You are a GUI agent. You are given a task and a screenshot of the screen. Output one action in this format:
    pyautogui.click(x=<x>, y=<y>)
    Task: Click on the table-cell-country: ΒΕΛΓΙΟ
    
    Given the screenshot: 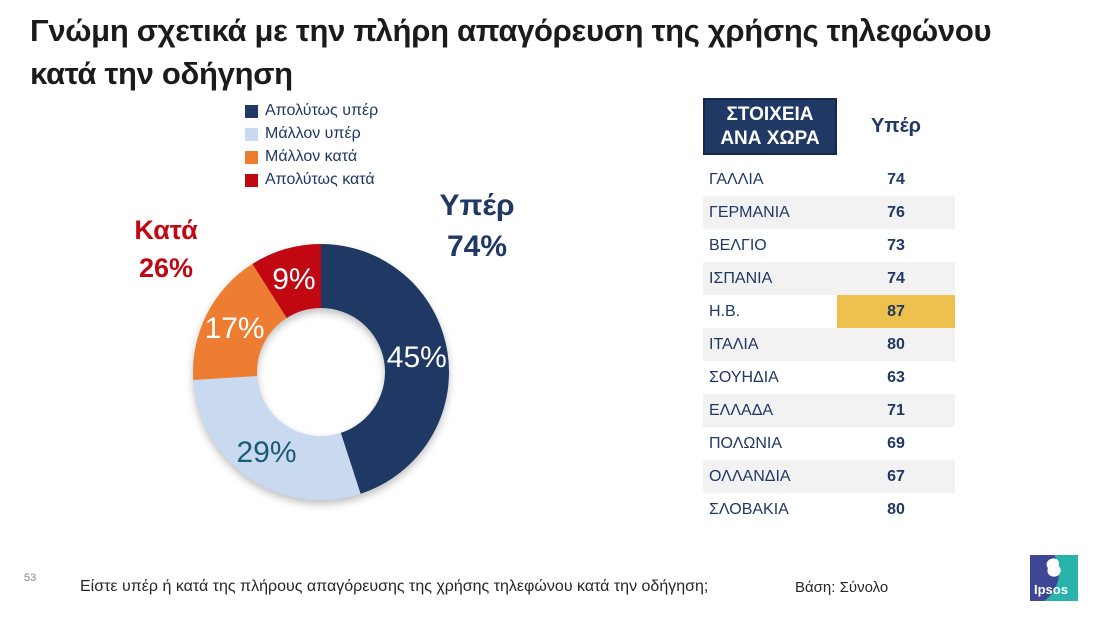 What is the action you would take?
    pyautogui.click(x=738, y=245)
    